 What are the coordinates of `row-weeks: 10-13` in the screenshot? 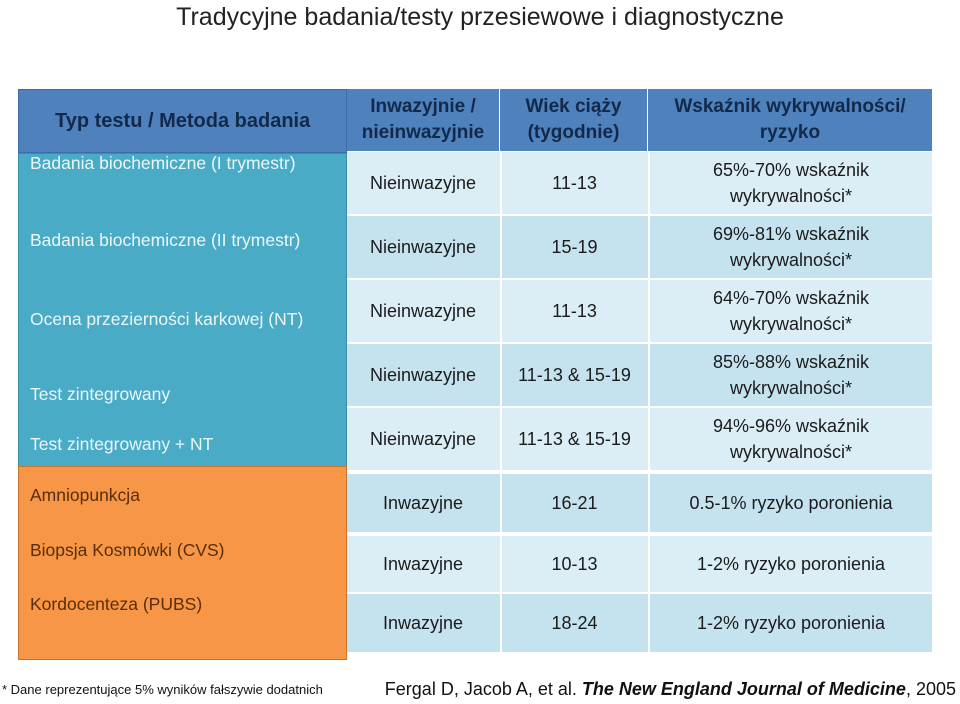 It's located at (573, 564).